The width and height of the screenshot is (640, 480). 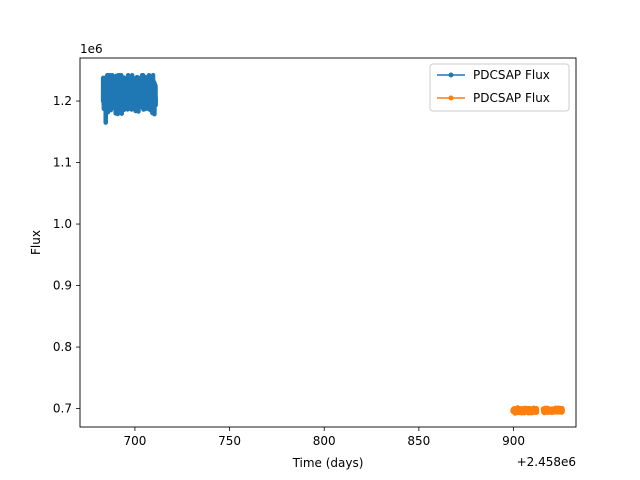 I want to click on y-tick-label: 0.8, so click(x=62, y=347).